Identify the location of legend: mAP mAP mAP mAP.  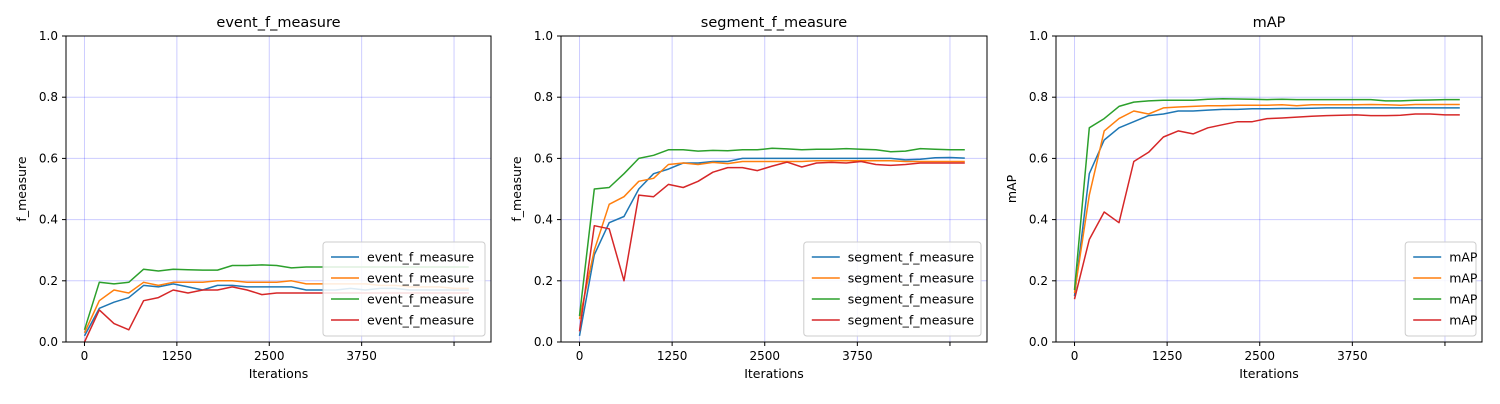
(1441, 289).